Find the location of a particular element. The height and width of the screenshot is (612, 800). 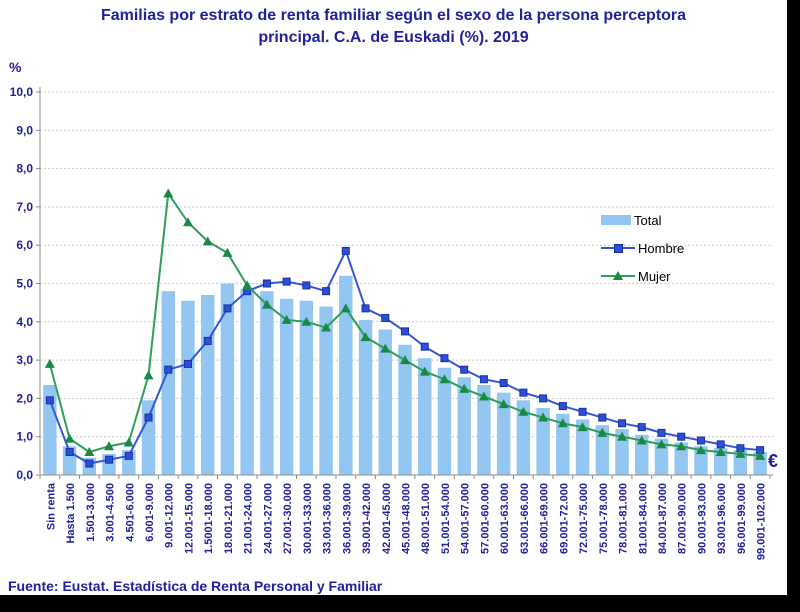

legend-swatch-total-icon is located at coordinates (616, 220).